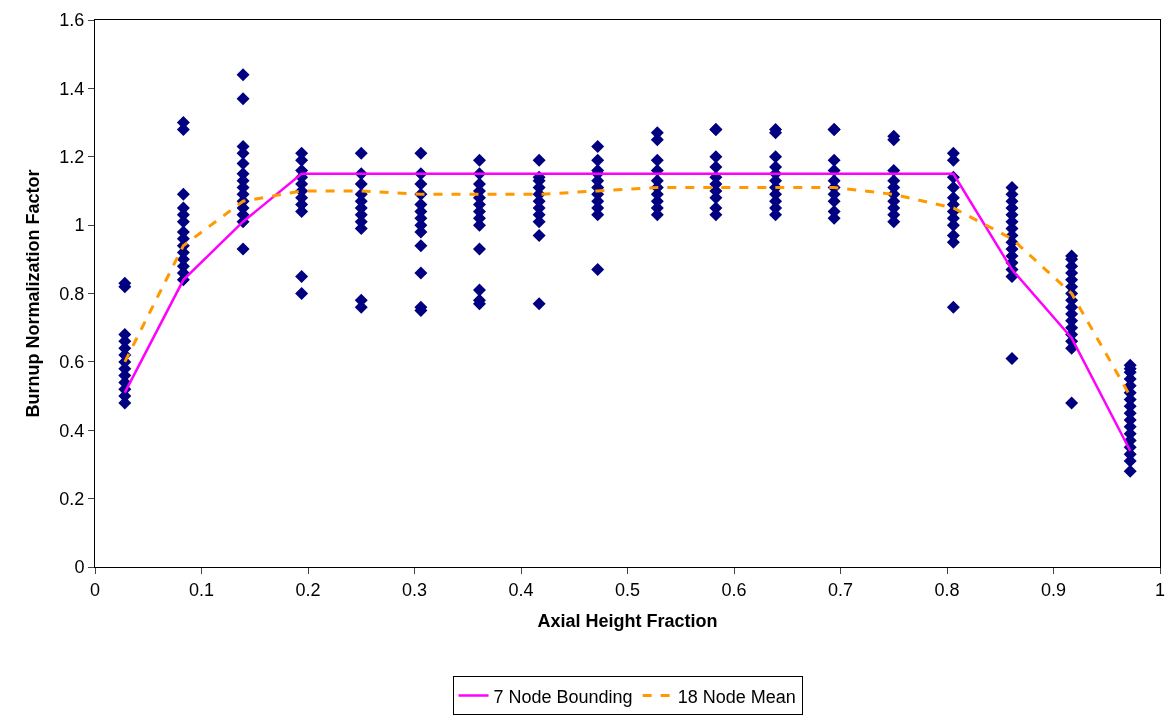 The height and width of the screenshot is (726, 1175). I want to click on y-tick-label: 1.4, so click(72, 88).